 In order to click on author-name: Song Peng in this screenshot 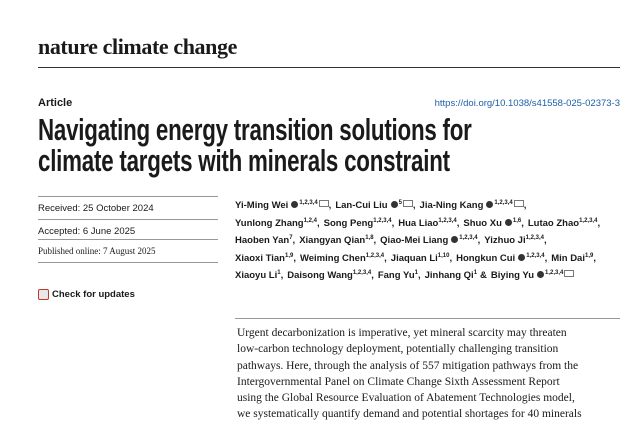, I will do `click(348, 223)`.